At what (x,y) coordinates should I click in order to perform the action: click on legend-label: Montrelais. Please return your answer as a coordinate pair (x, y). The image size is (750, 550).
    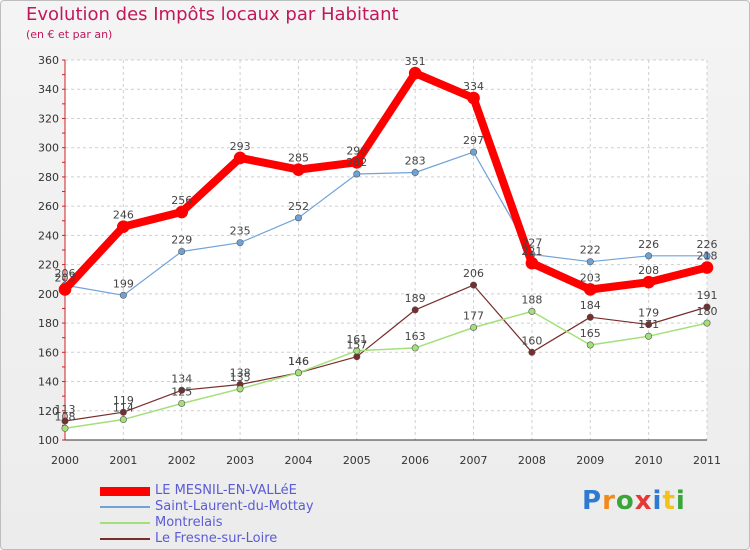
    Looking at the image, I should click on (189, 522).